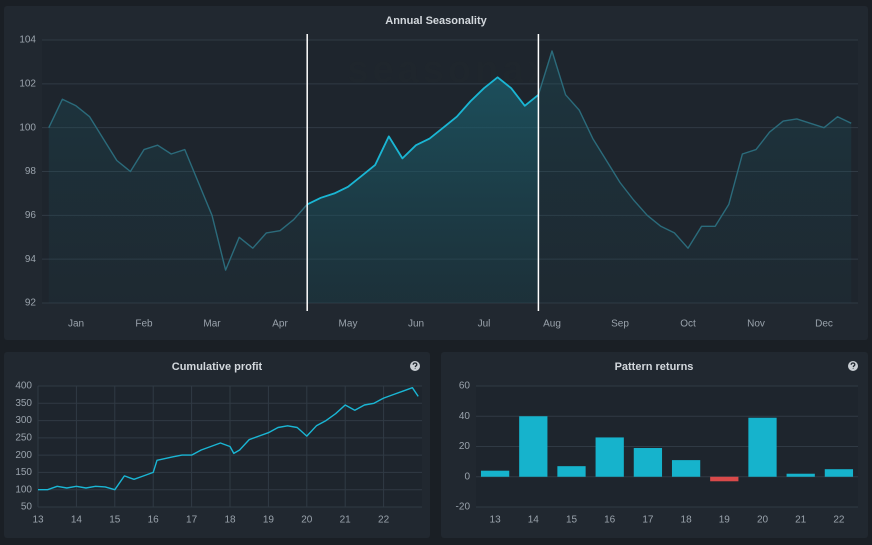 The width and height of the screenshot is (872, 545). I want to click on y-tick-label: 92, so click(31, 303).